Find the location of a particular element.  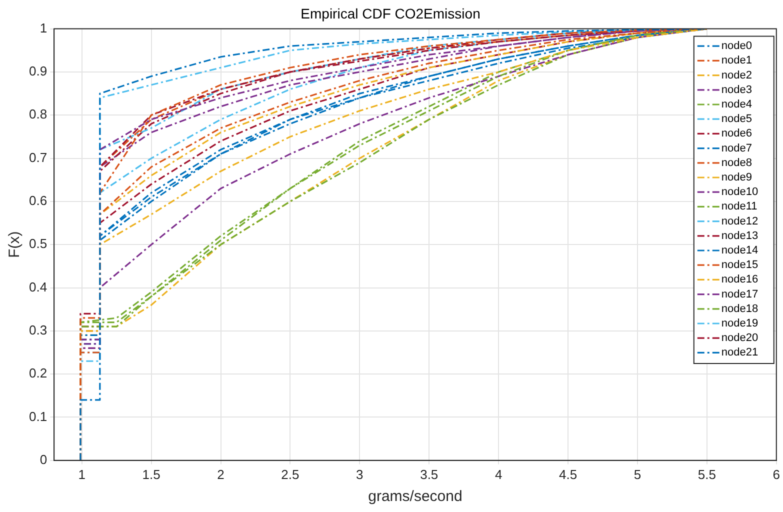

legend-label: node2 is located at coordinates (736, 75).